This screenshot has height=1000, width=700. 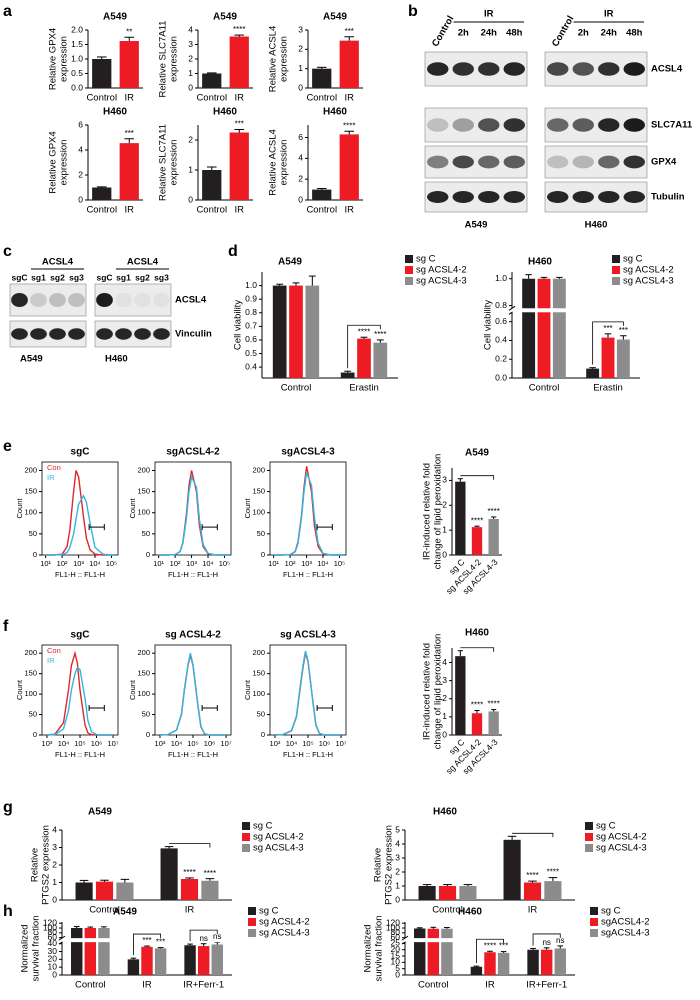 What do you see at coordinates (54, 467) in the screenshot?
I see `legend-label: Con` at bounding box center [54, 467].